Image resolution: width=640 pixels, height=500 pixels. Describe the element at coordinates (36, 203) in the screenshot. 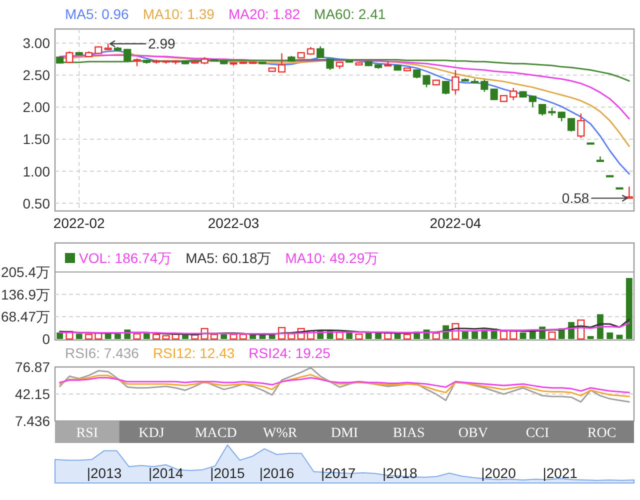

I see `y-tick-label: 0.50` at that location.